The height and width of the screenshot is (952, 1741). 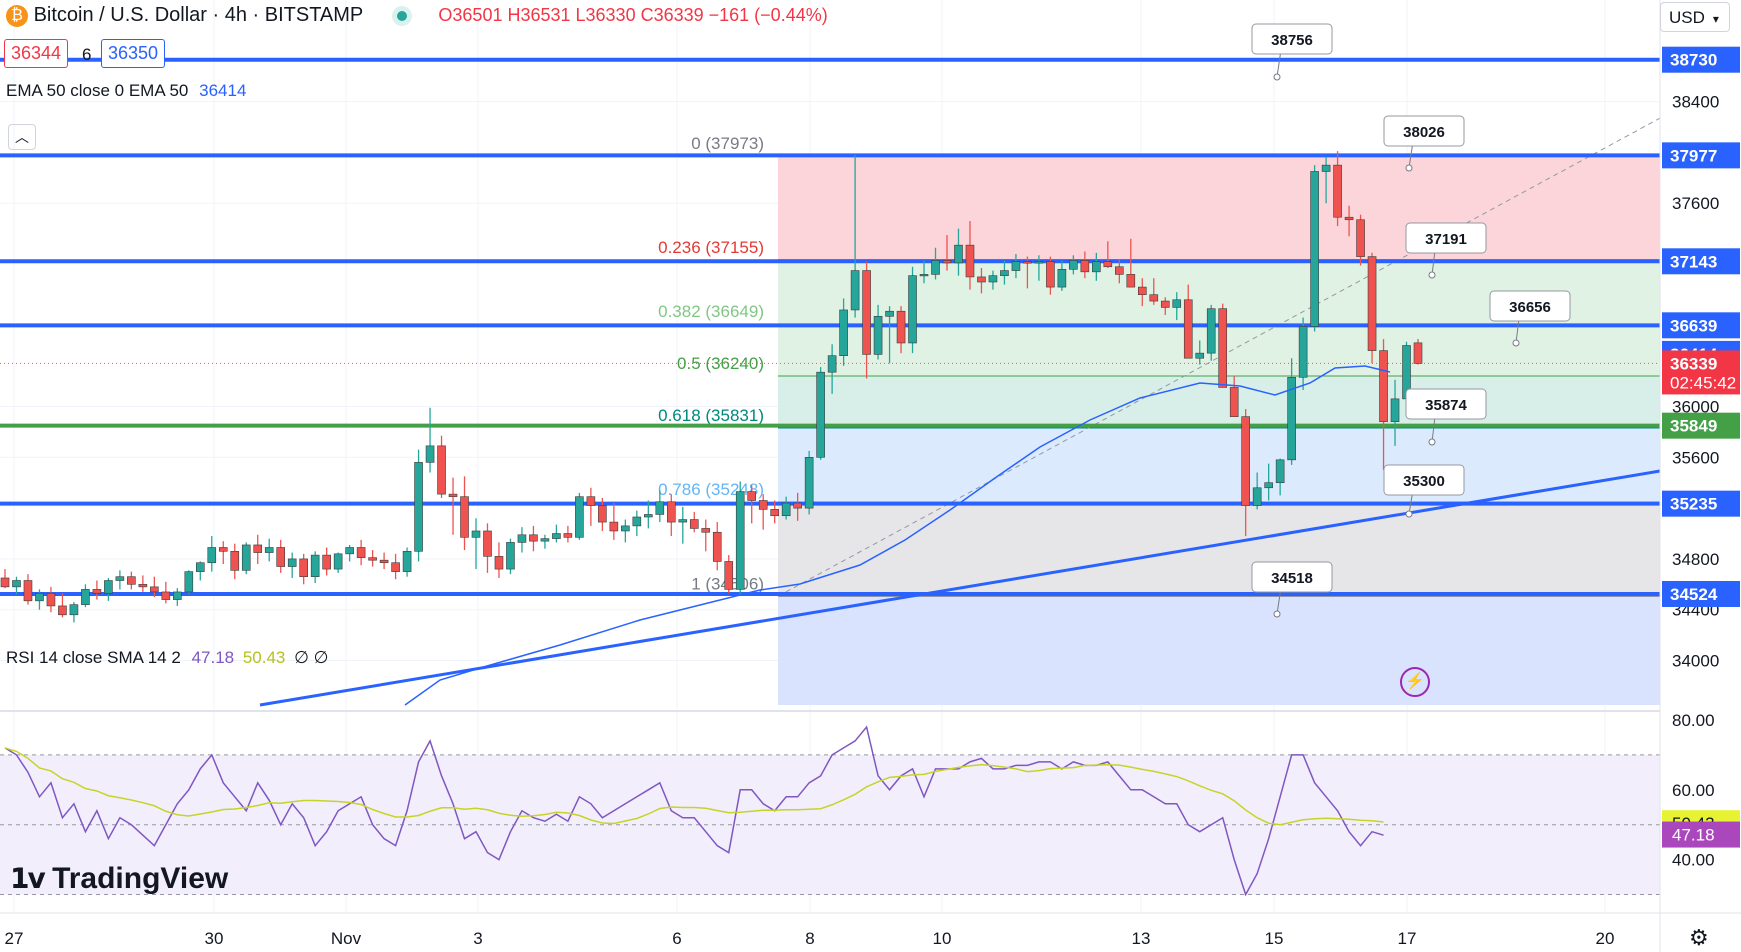 What do you see at coordinates (1699, 937) in the screenshot?
I see `settings-gear-icon: ⚙` at bounding box center [1699, 937].